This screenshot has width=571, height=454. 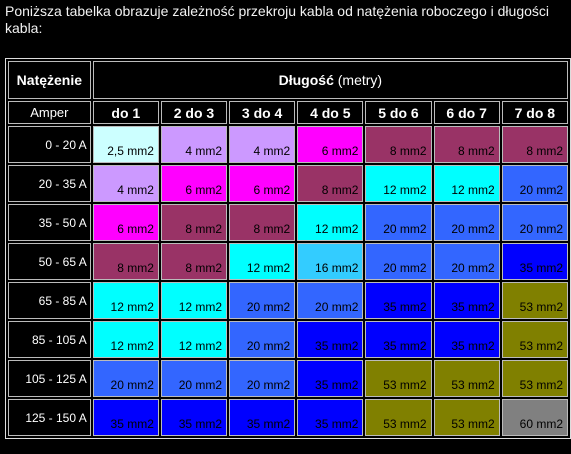 I want to click on row-label: 50 - 65 A, so click(x=49, y=261).